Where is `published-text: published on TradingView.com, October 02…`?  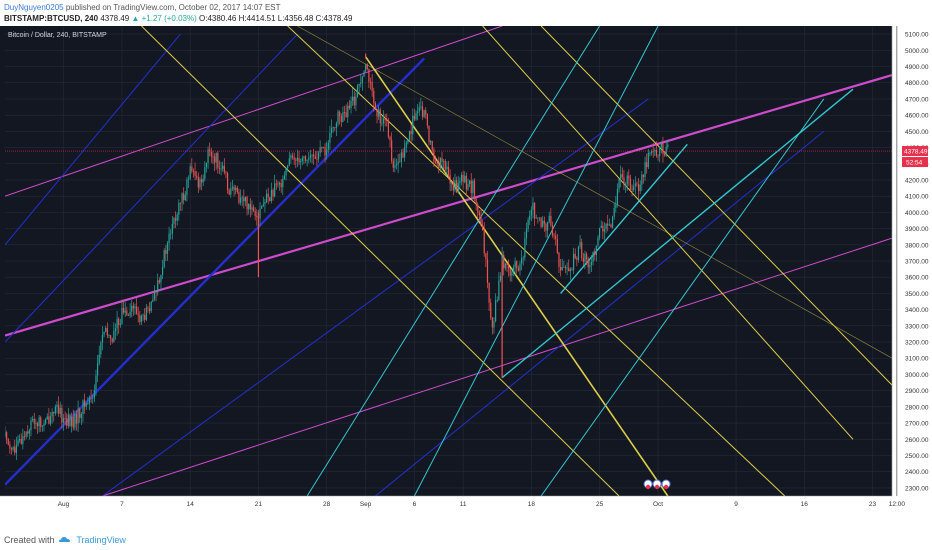
published-text: published on TradingView.com, October 02… is located at coordinates (173, 7).